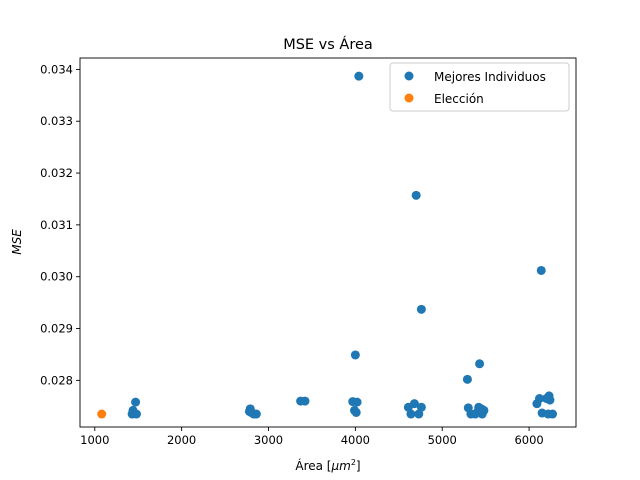 The width and height of the screenshot is (640, 480). I want to click on x-axis-label-exponent: 2, so click(353, 462).